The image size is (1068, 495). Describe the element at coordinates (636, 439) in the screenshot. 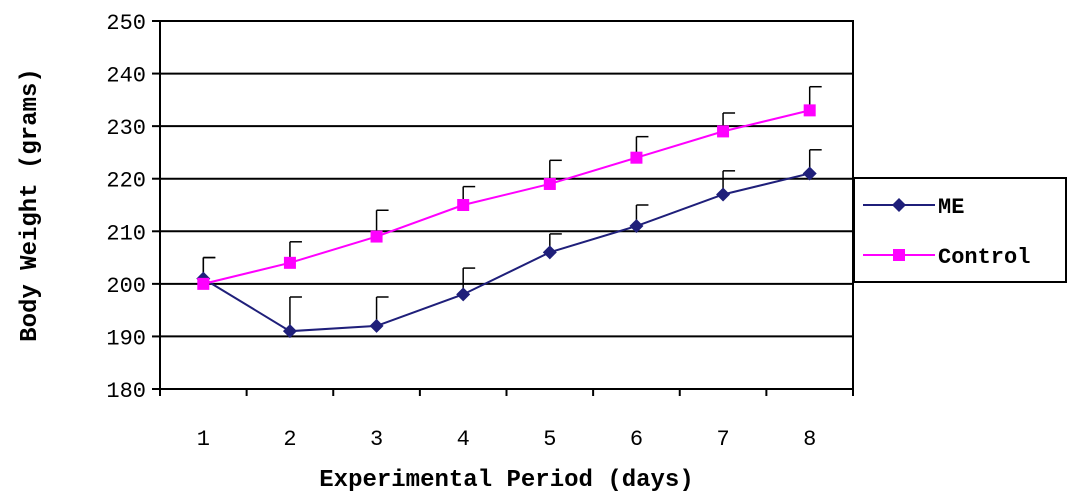

I see `x-tick-label: 6` at that location.